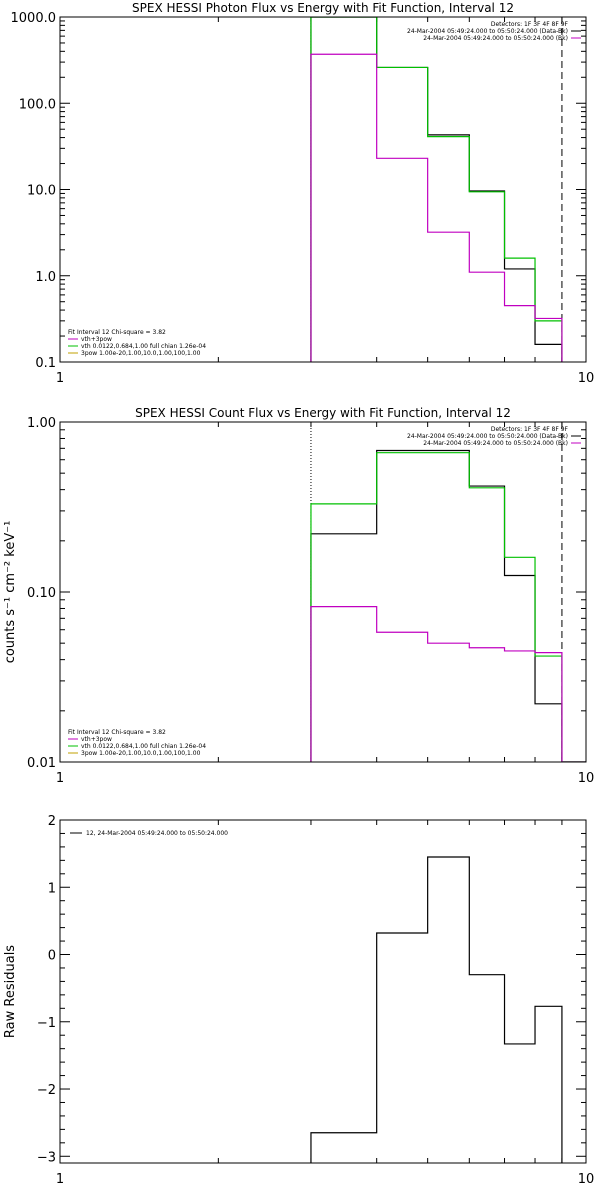 Image resolution: width=600 pixels, height=1200 pixels. What do you see at coordinates (45, 277) in the screenshot?
I see `y-tick-label: 1.0` at bounding box center [45, 277].